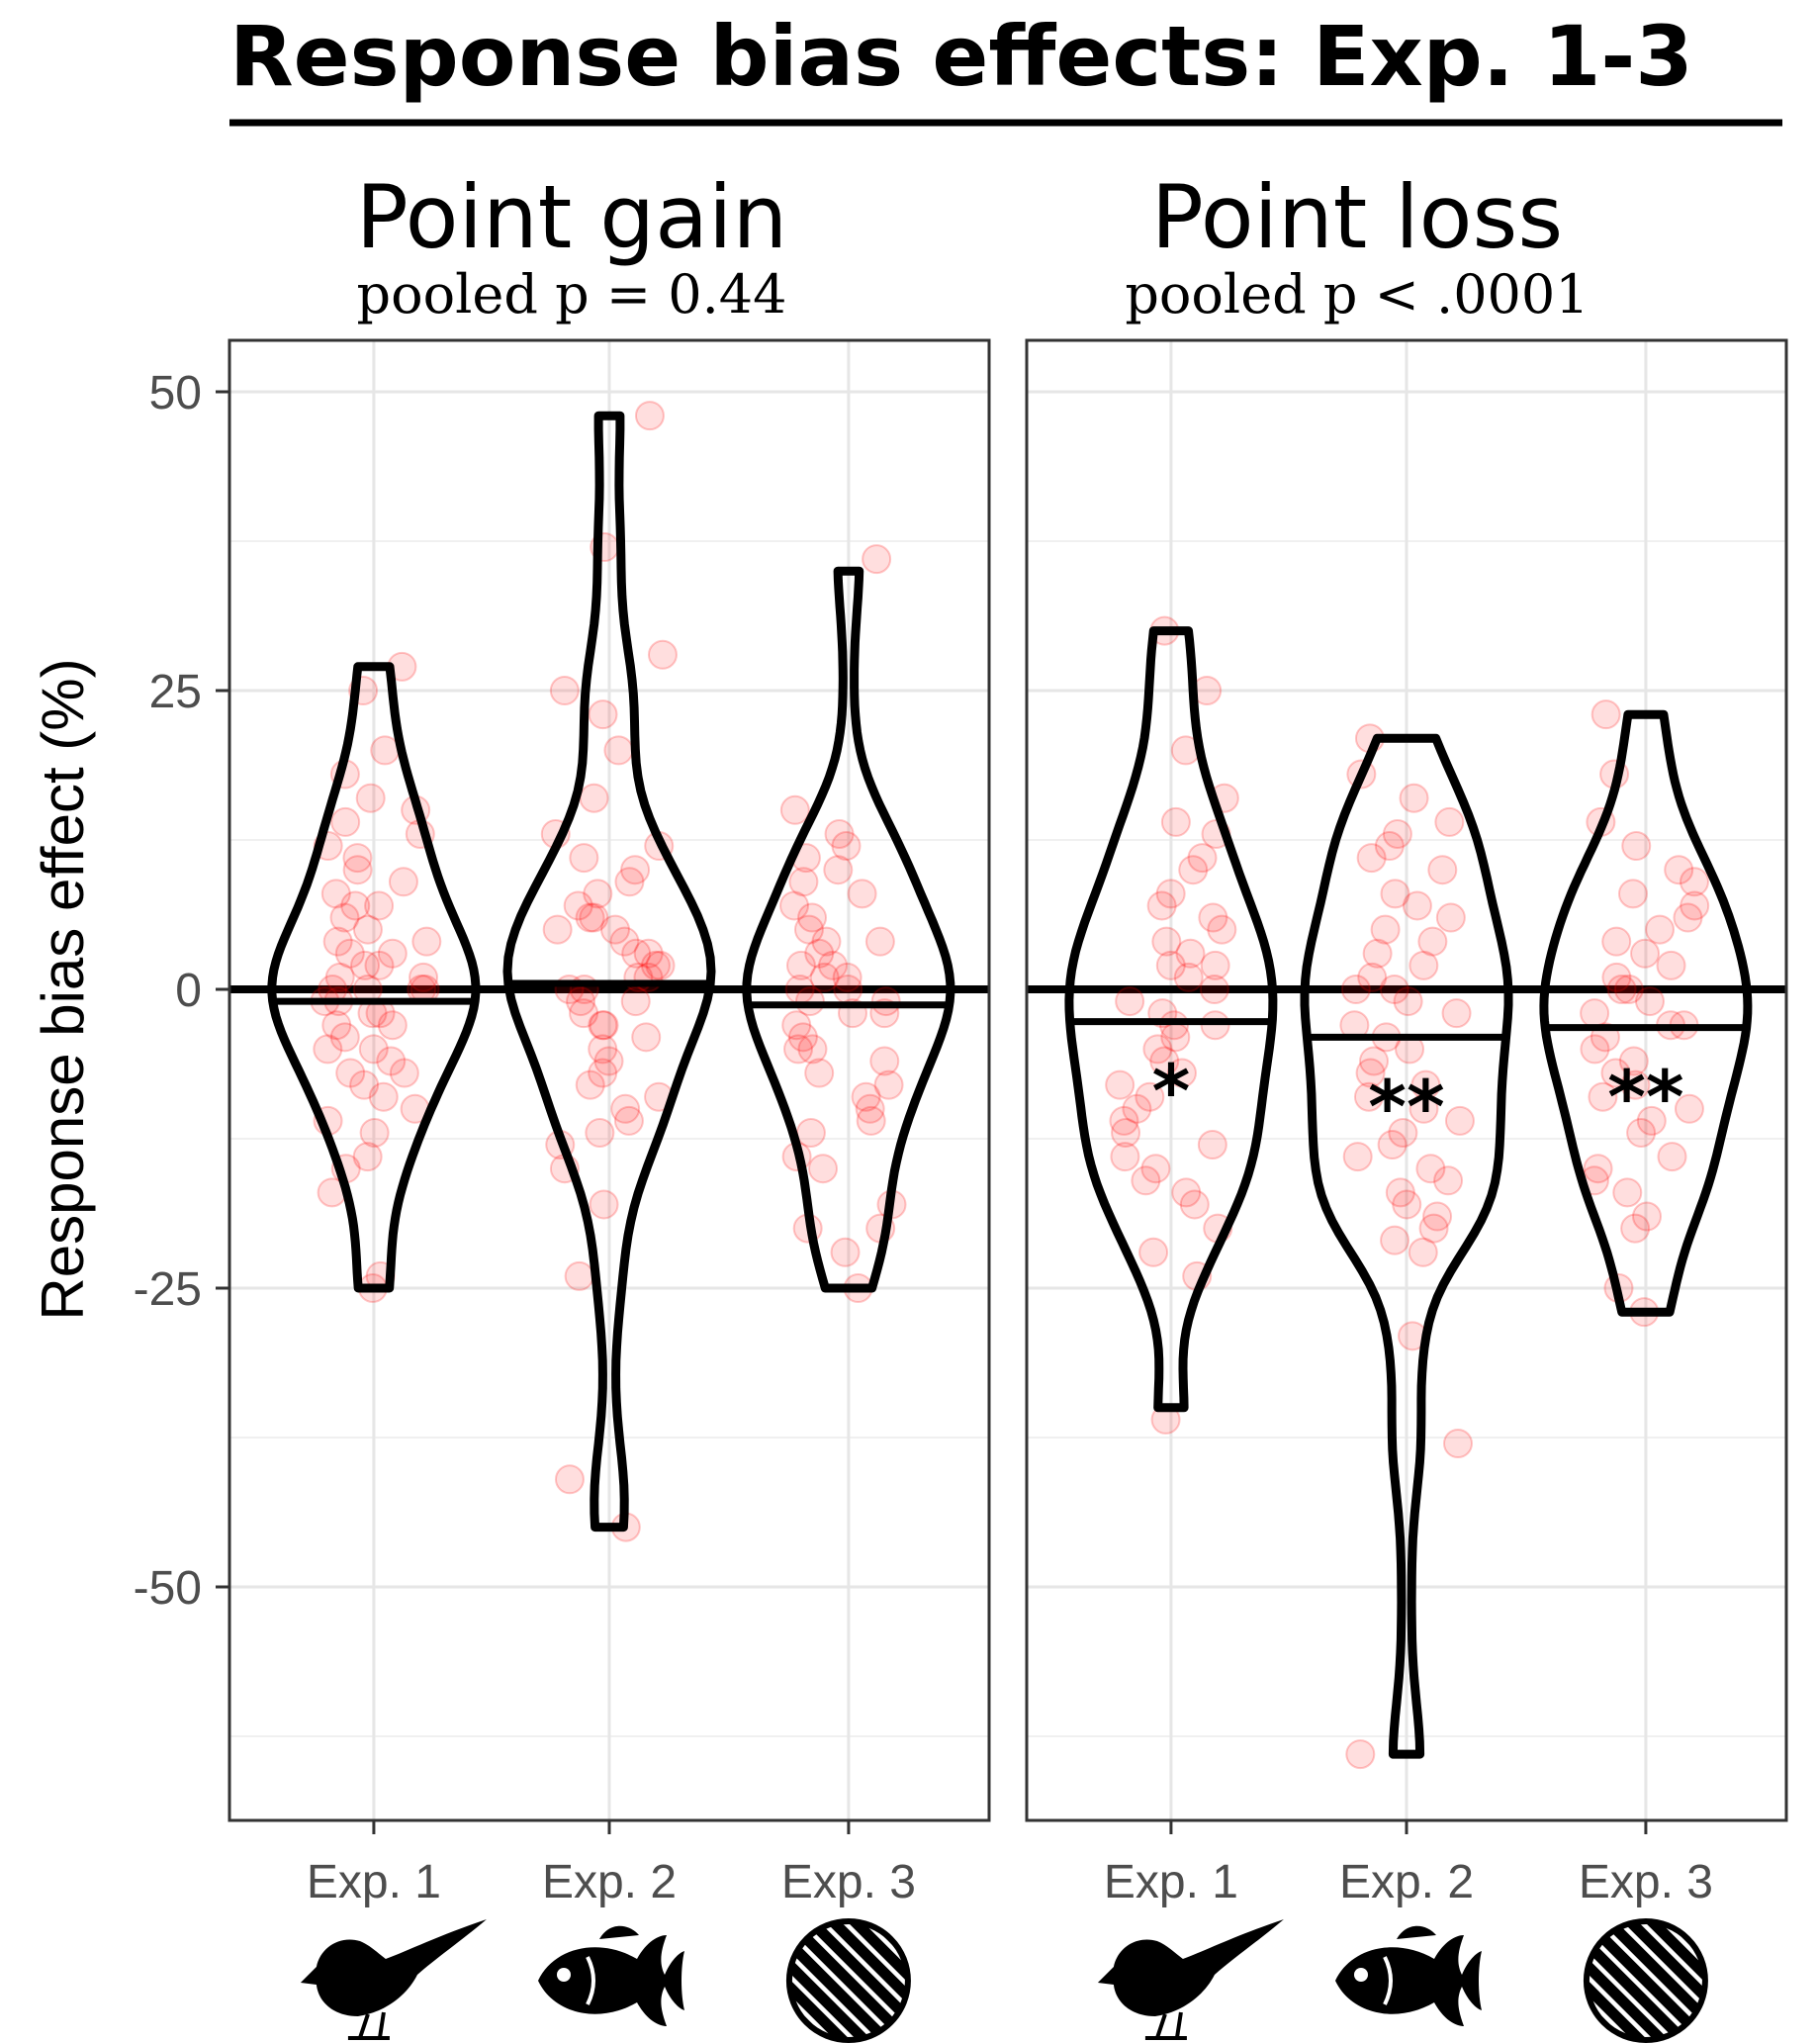  What do you see at coordinates (571, 217) in the screenshot?
I see `panel-title: Point gain` at bounding box center [571, 217].